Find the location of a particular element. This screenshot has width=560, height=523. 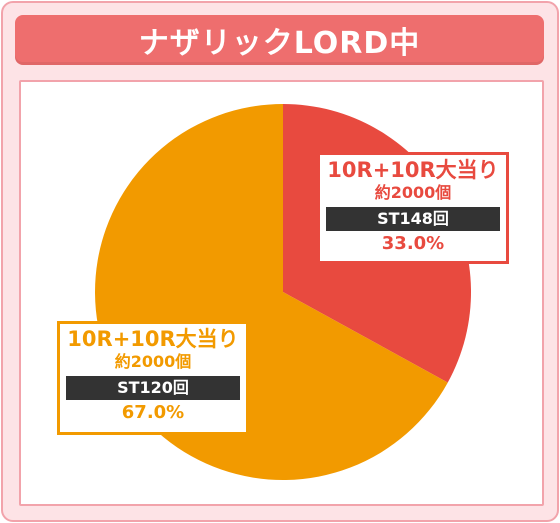

slice-label-red: 10R+10R大当り 約2000個 ST148回 33.0% is located at coordinates (413, 208).